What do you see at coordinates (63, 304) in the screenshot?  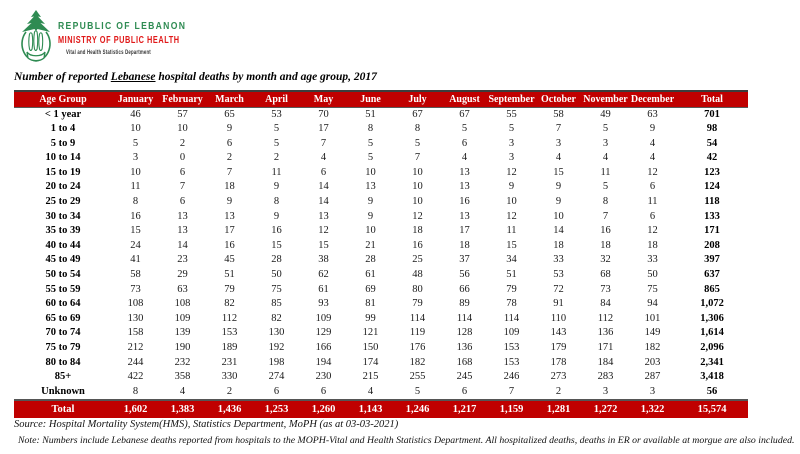 I see `age-group-label: 60 to 64` at bounding box center [63, 304].